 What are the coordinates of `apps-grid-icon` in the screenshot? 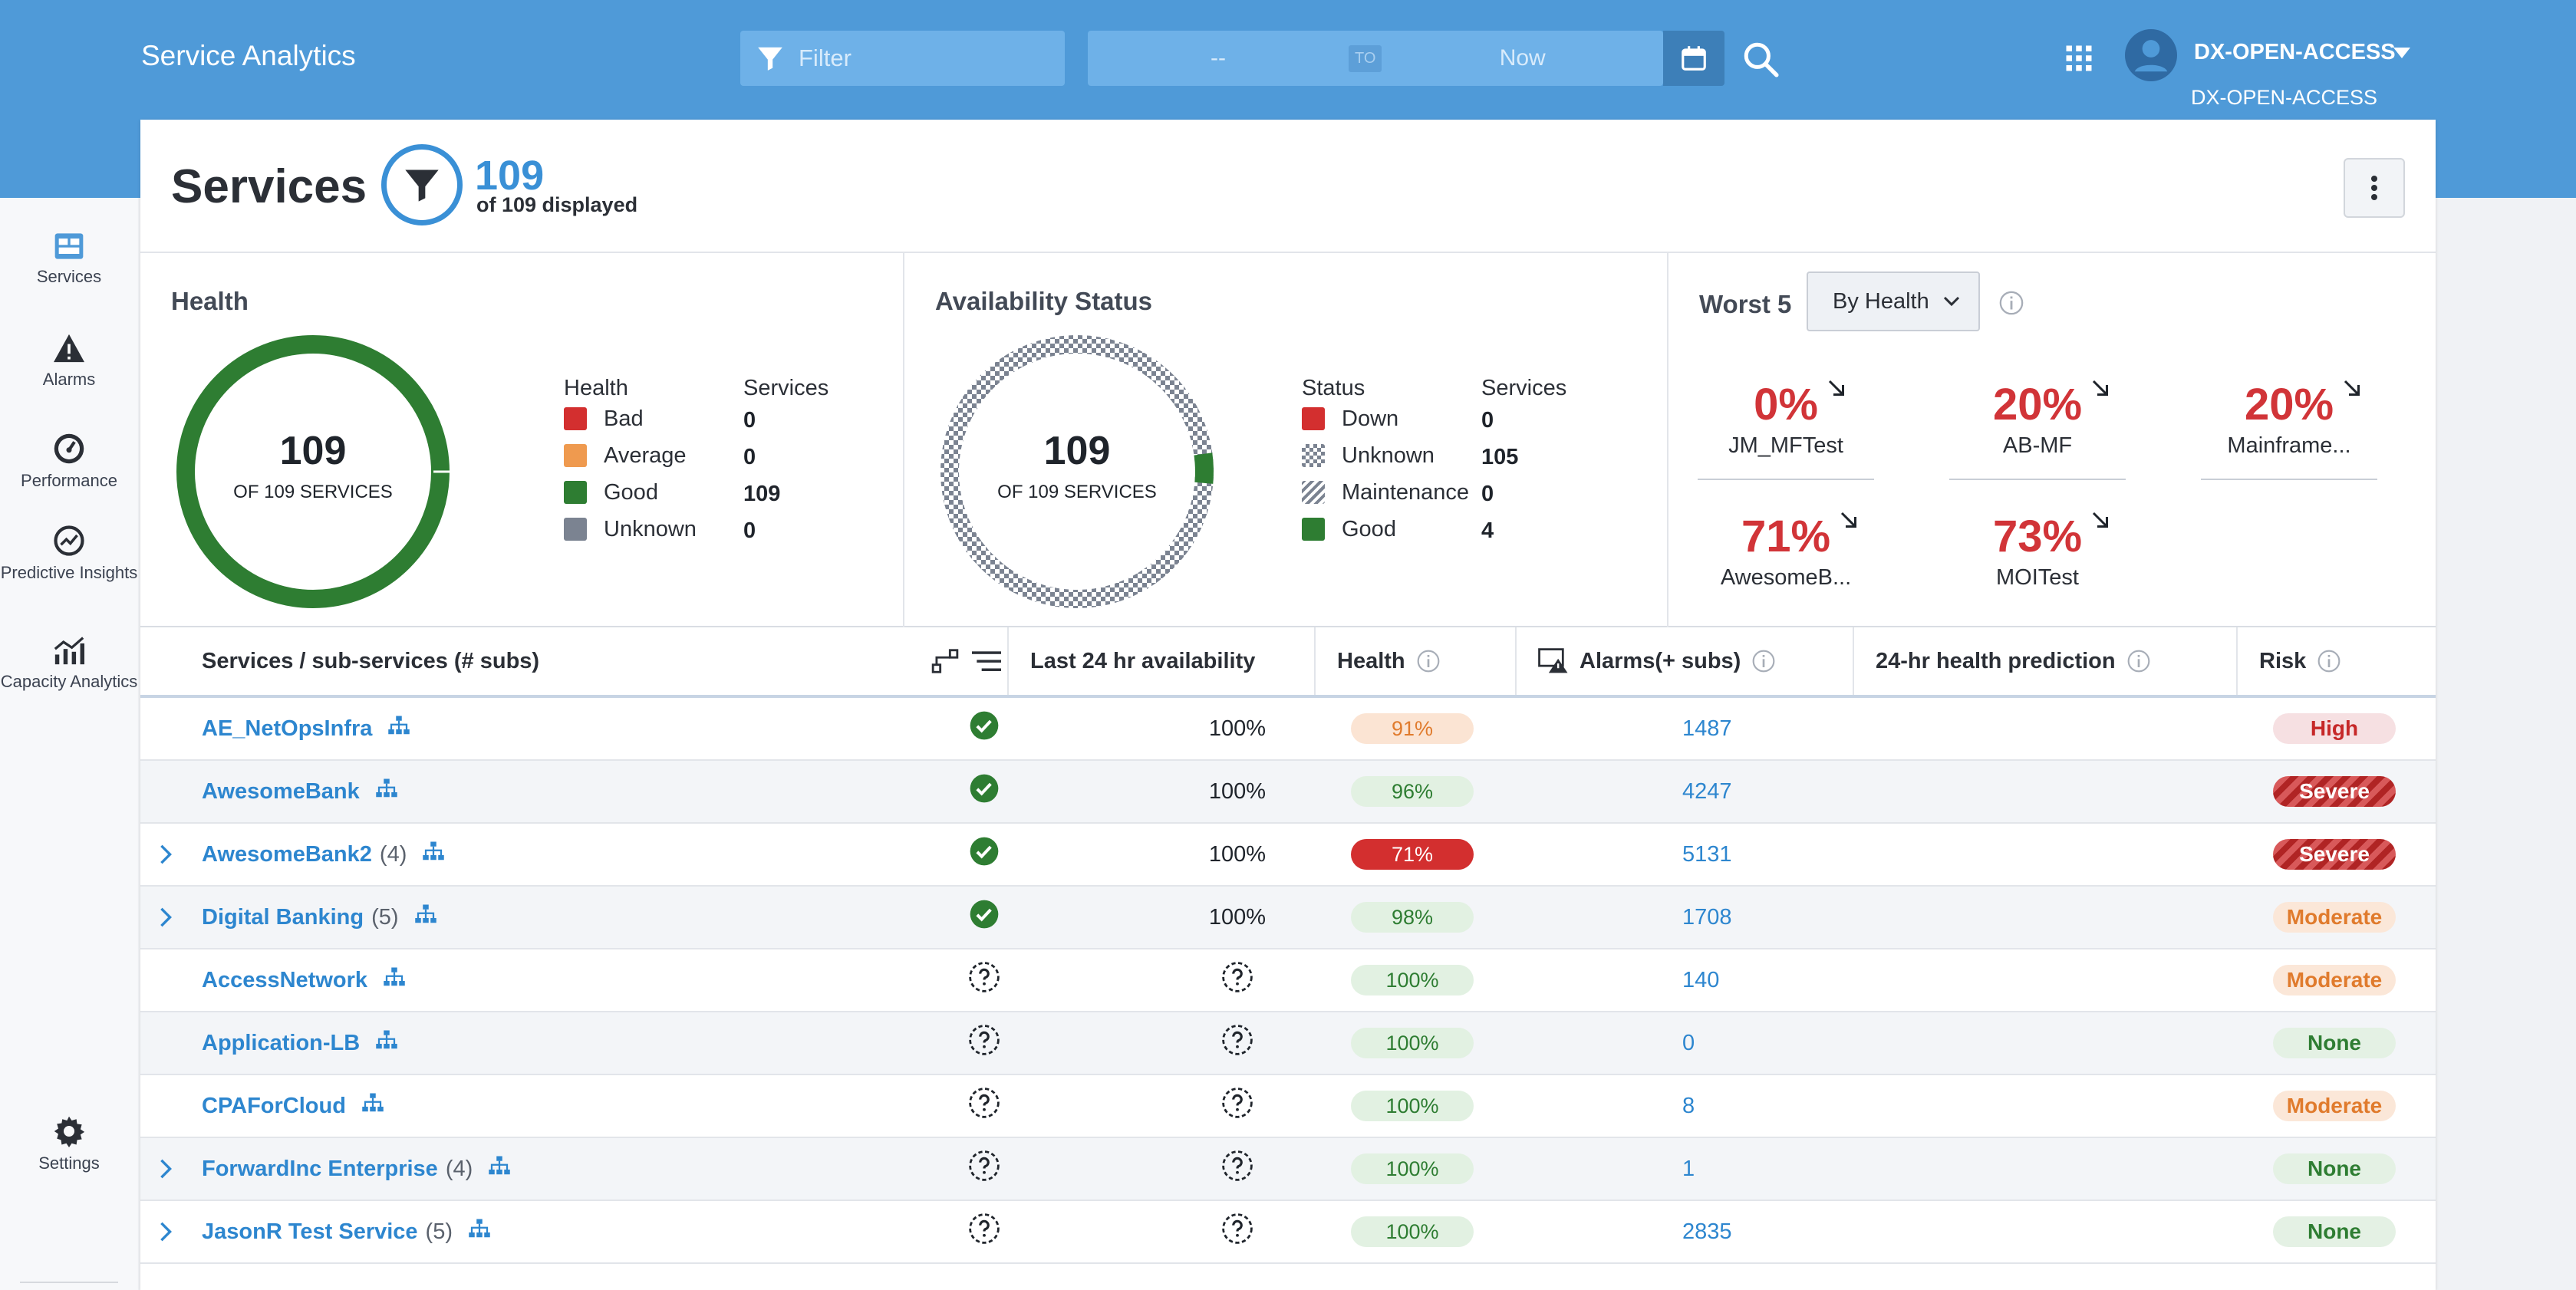 It's located at (2079, 60).